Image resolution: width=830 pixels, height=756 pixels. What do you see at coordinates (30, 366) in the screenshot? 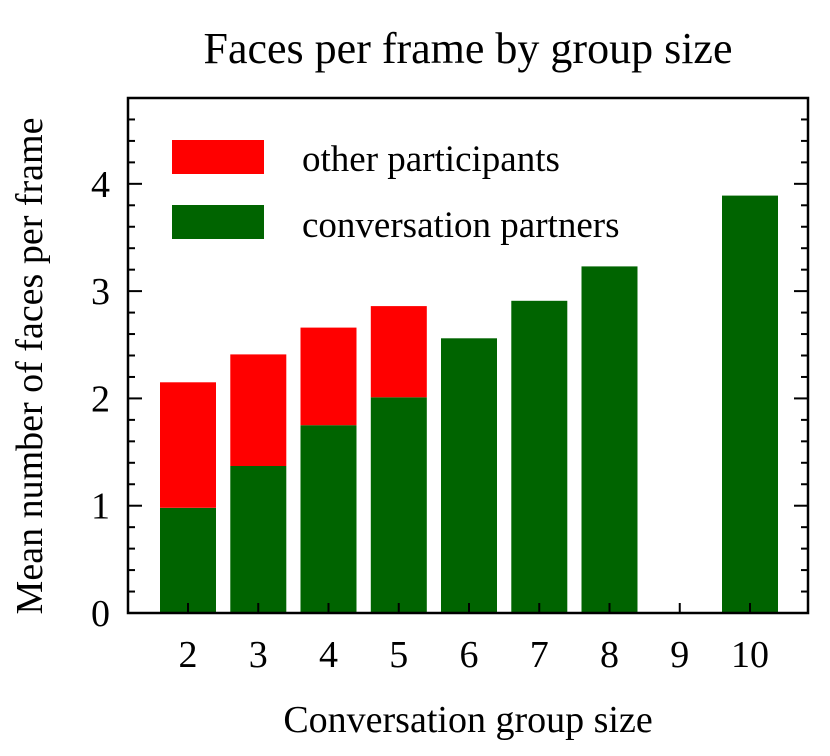
I see `y-axis-label: Mean number of faces per frame` at bounding box center [30, 366].